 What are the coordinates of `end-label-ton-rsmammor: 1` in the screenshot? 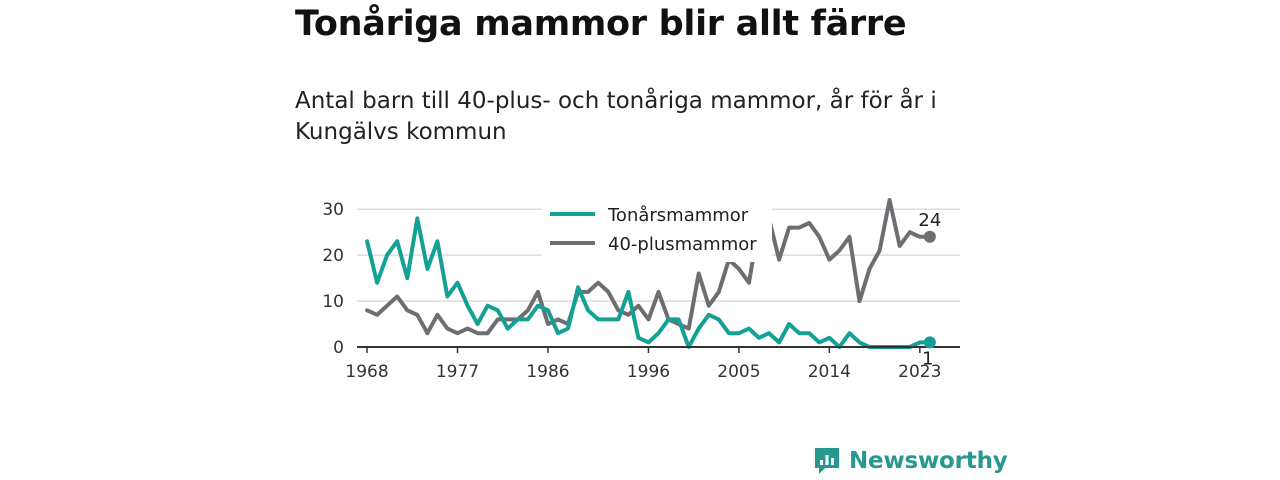 It's located at (927, 358).